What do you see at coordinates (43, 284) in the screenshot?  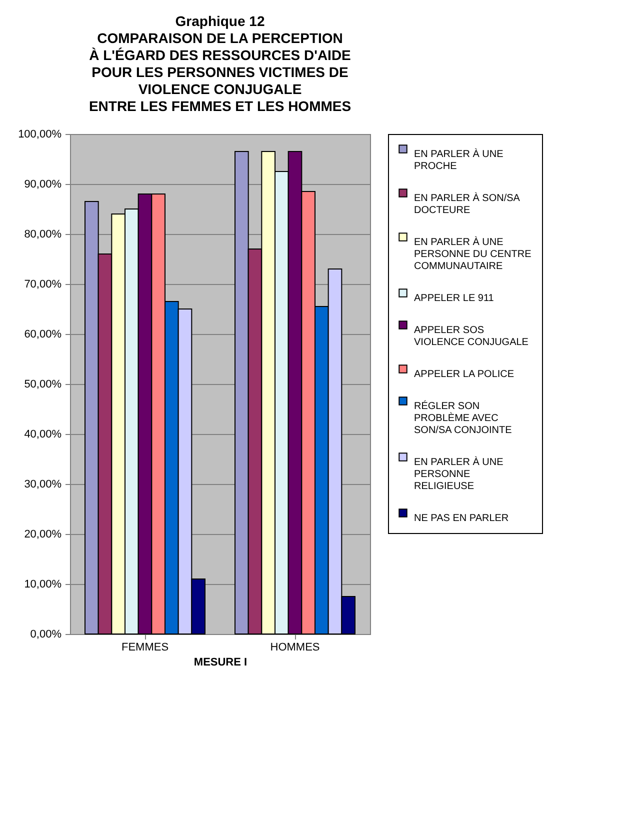 I see `y-tick-label: 70,00%` at bounding box center [43, 284].